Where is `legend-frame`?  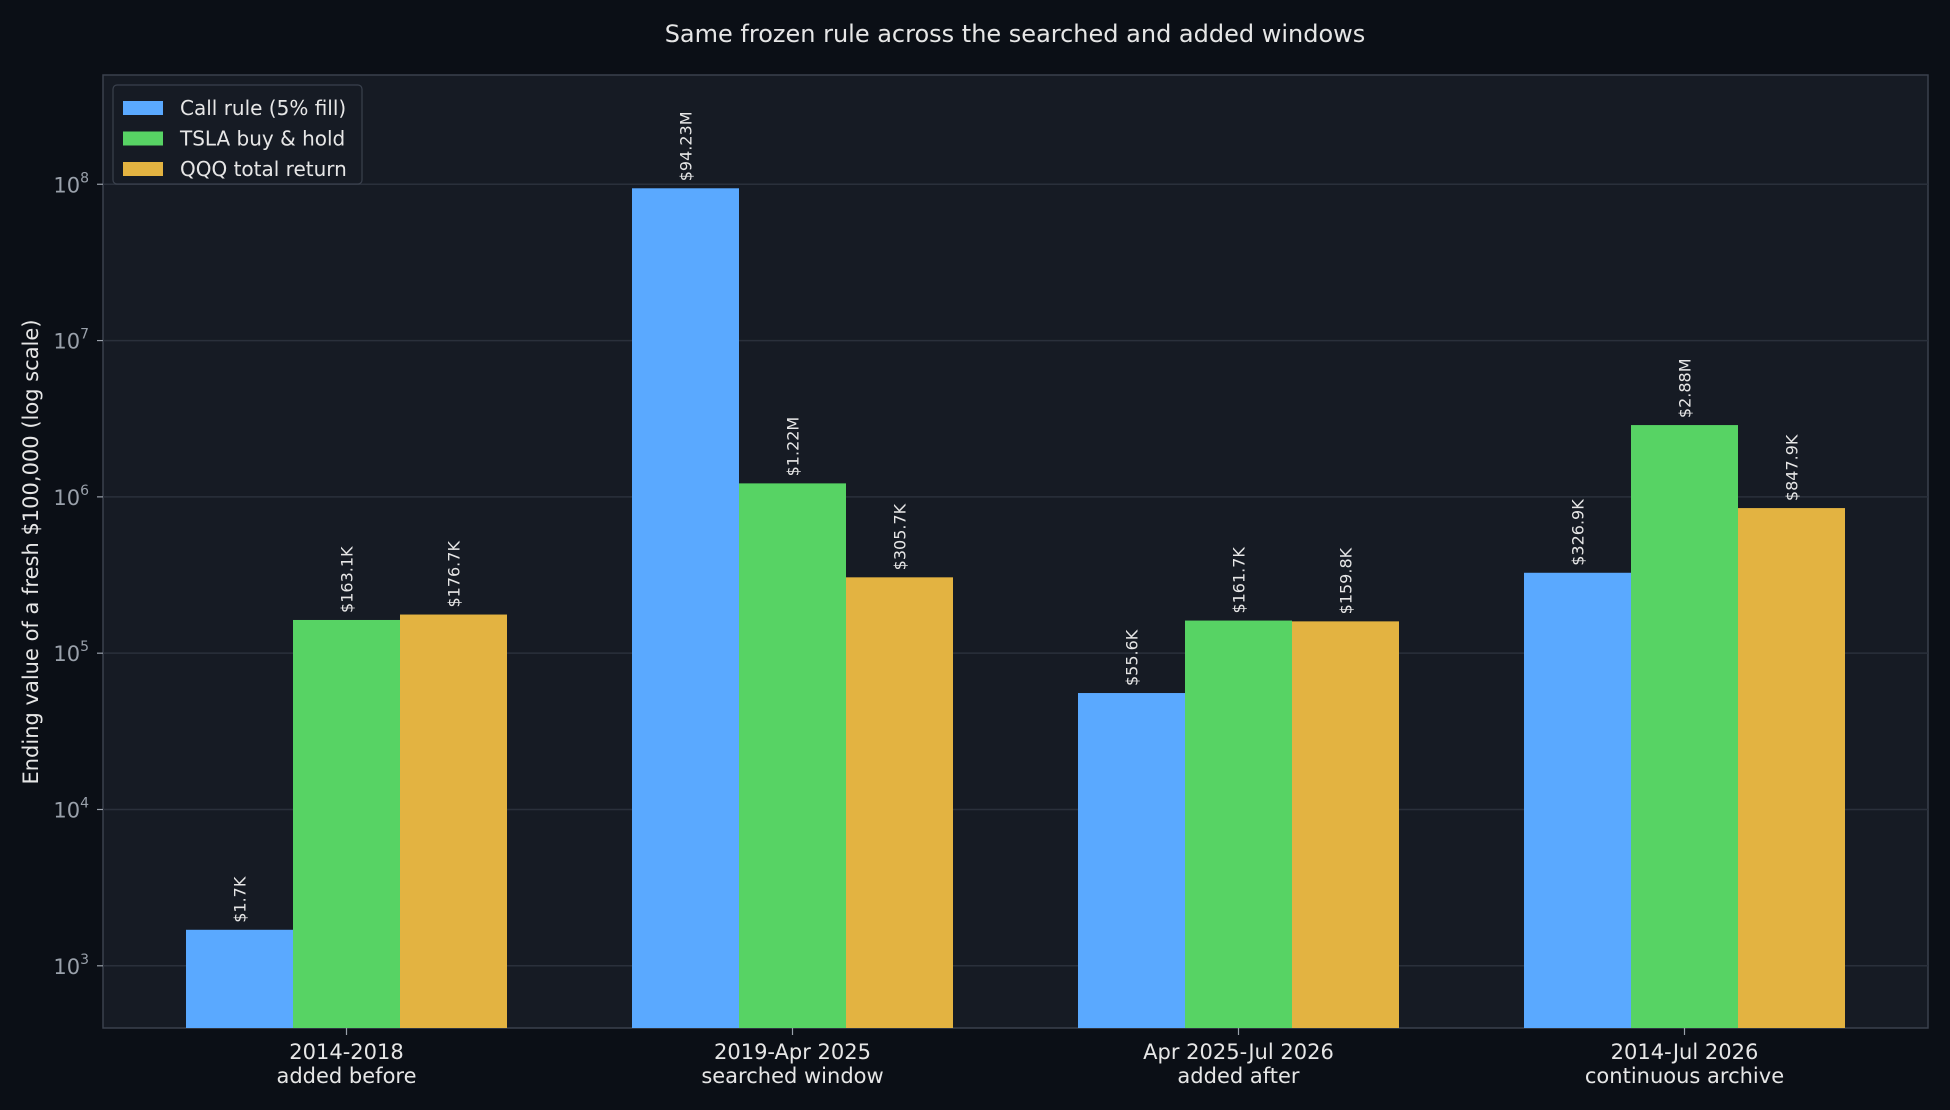 legend-frame is located at coordinates (237, 134).